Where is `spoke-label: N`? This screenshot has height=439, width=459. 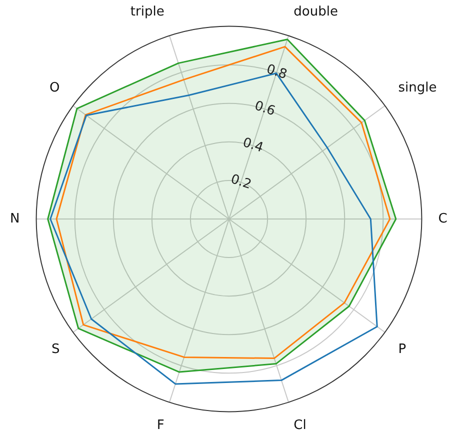 spoke-label: N is located at coordinates (15, 218).